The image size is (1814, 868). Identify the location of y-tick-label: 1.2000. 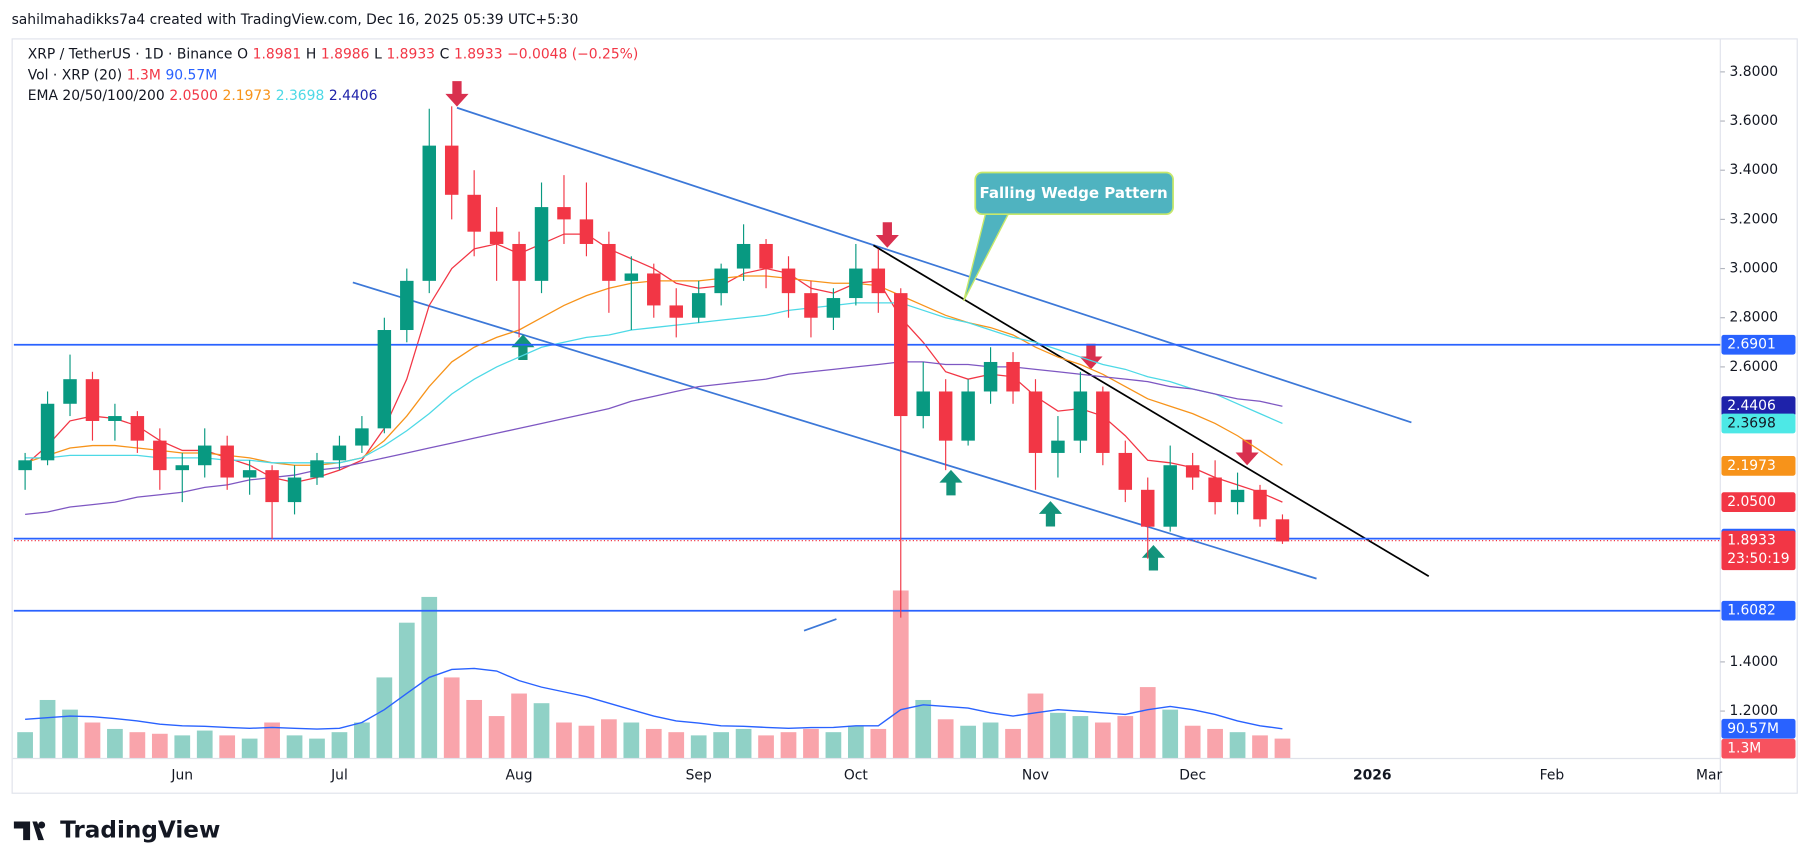
(1754, 711).